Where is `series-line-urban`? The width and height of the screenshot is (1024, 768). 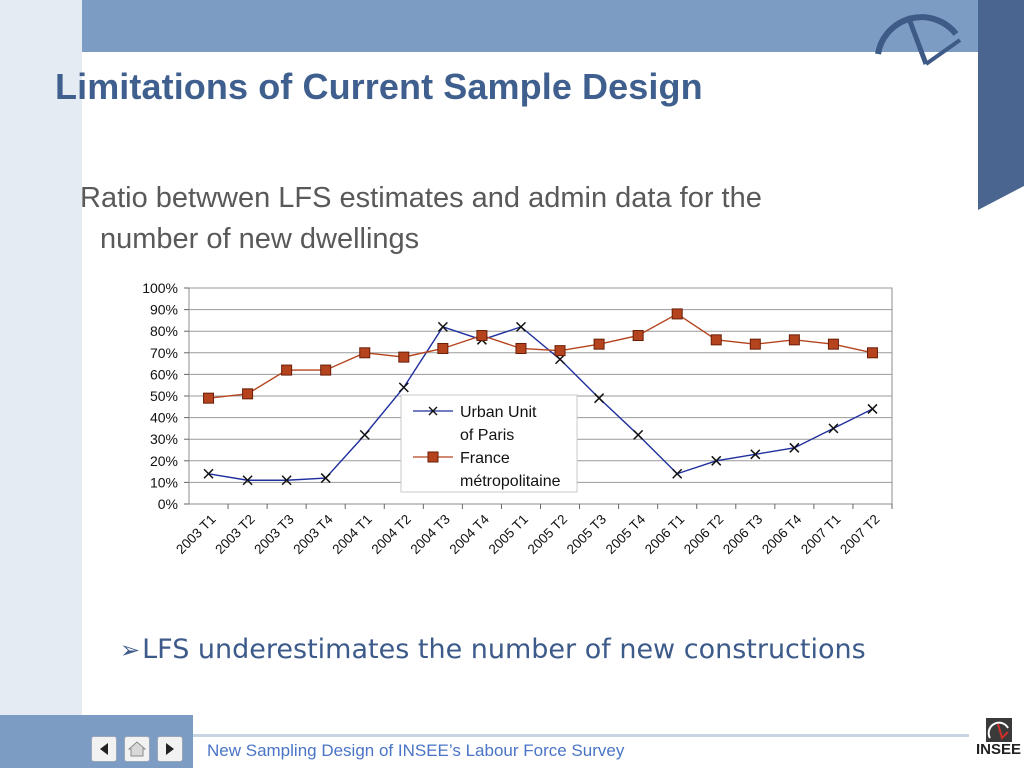 series-line-urban is located at coordinates (540, 403).